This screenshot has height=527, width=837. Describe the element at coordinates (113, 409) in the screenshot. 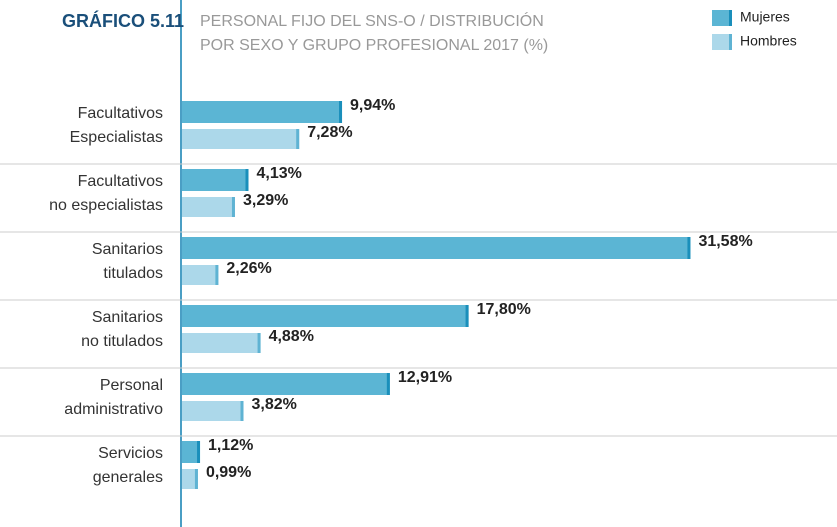

I see `category-label: administrativo` at that location.